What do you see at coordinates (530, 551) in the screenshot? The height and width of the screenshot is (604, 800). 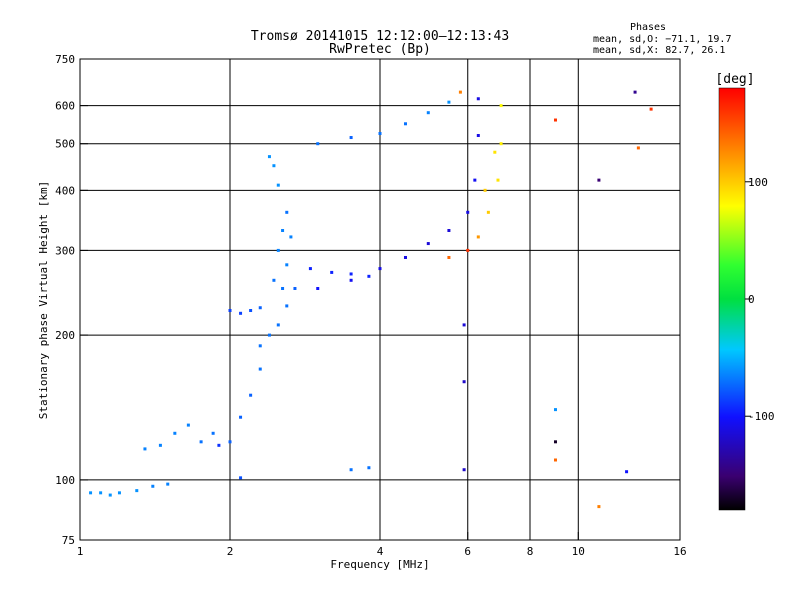 I see `x-tick-label: 8` at bounding box center [530, 551].